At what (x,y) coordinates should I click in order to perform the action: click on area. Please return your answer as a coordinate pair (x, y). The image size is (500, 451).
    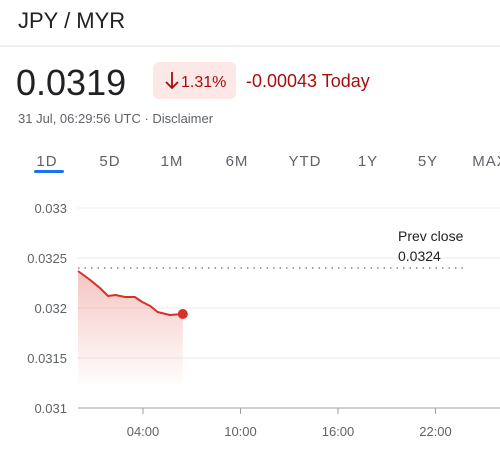
    Looking at the image, I should click on (130, 329).